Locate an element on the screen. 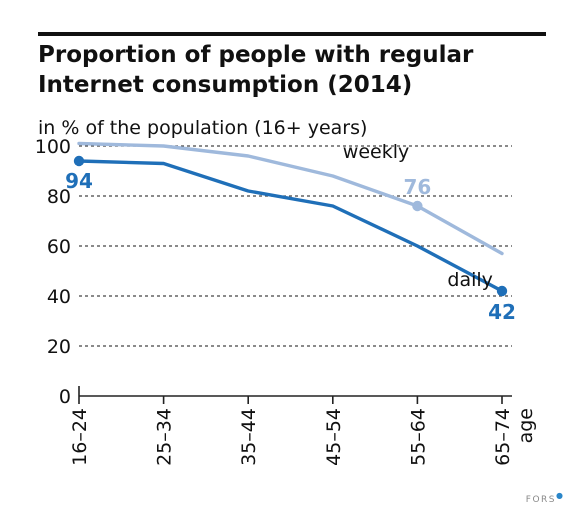 This screenshot has height=511, width=575. x-tick-label-2: 35–44 is located at coordinates (249, 437).